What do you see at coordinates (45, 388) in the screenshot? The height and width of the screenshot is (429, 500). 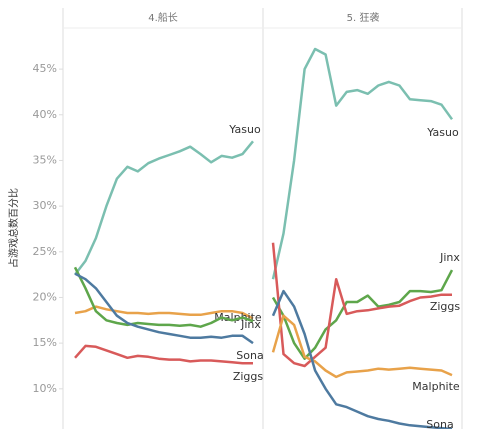 I see `y-tick-label: 10%` at bounding box center [45, 388].